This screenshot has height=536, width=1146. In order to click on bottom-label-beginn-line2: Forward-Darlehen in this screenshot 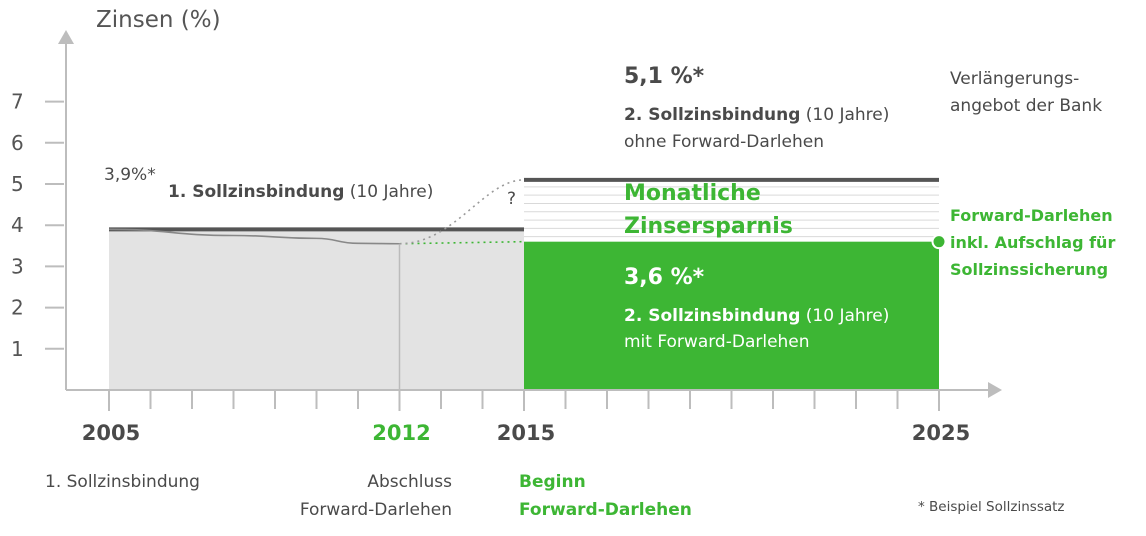, I will do `click(605, 510)`.